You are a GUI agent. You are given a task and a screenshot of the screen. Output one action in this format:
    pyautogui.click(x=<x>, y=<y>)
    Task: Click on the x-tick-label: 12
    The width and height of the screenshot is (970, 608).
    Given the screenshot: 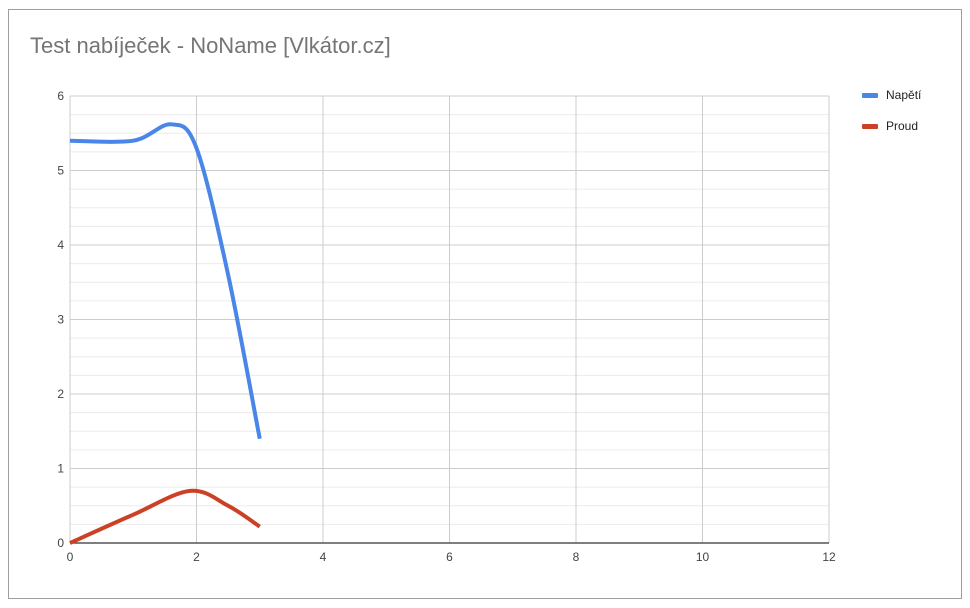 What is the action you would take?
    pyautogui.click(x=829, y=557)
    